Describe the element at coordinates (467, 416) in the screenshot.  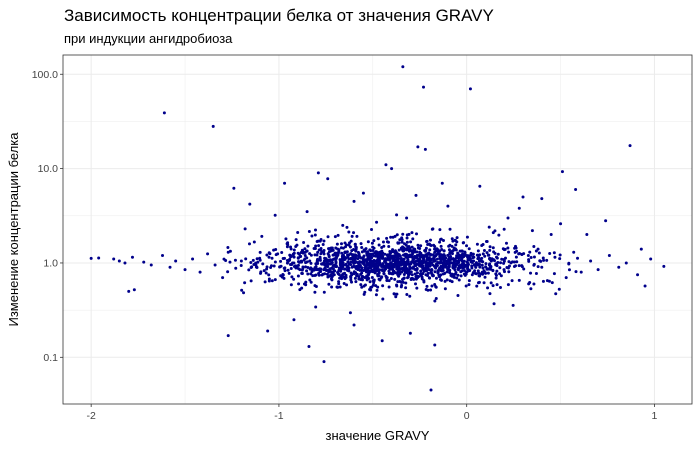
I see `x-tick-label: 0` at that location.